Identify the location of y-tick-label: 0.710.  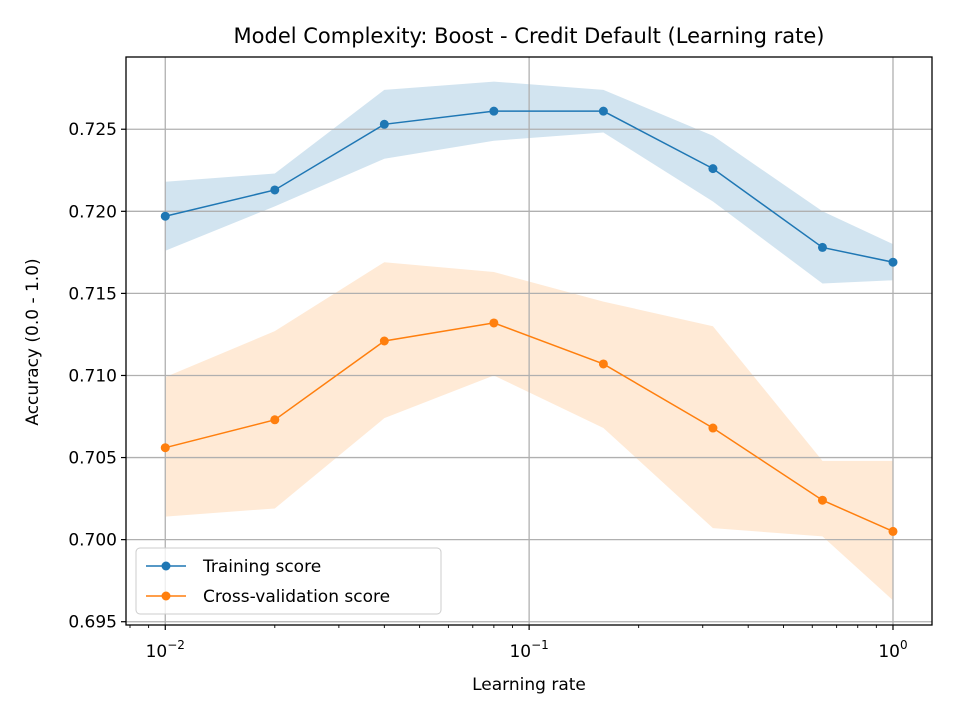
(92, 376).